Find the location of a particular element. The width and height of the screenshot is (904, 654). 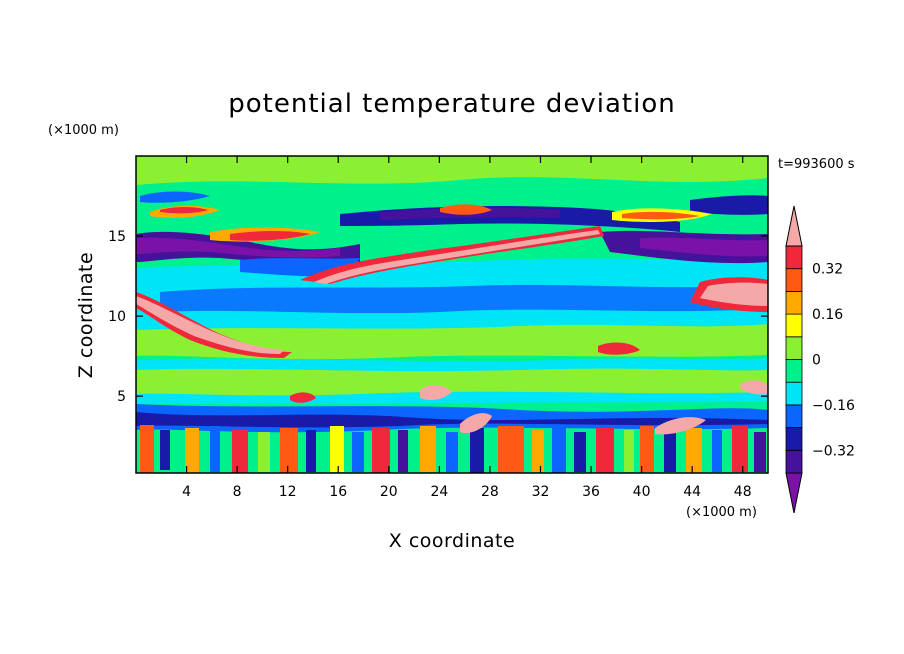

x-tick-label: 16 is located at coordinates (338, 492).